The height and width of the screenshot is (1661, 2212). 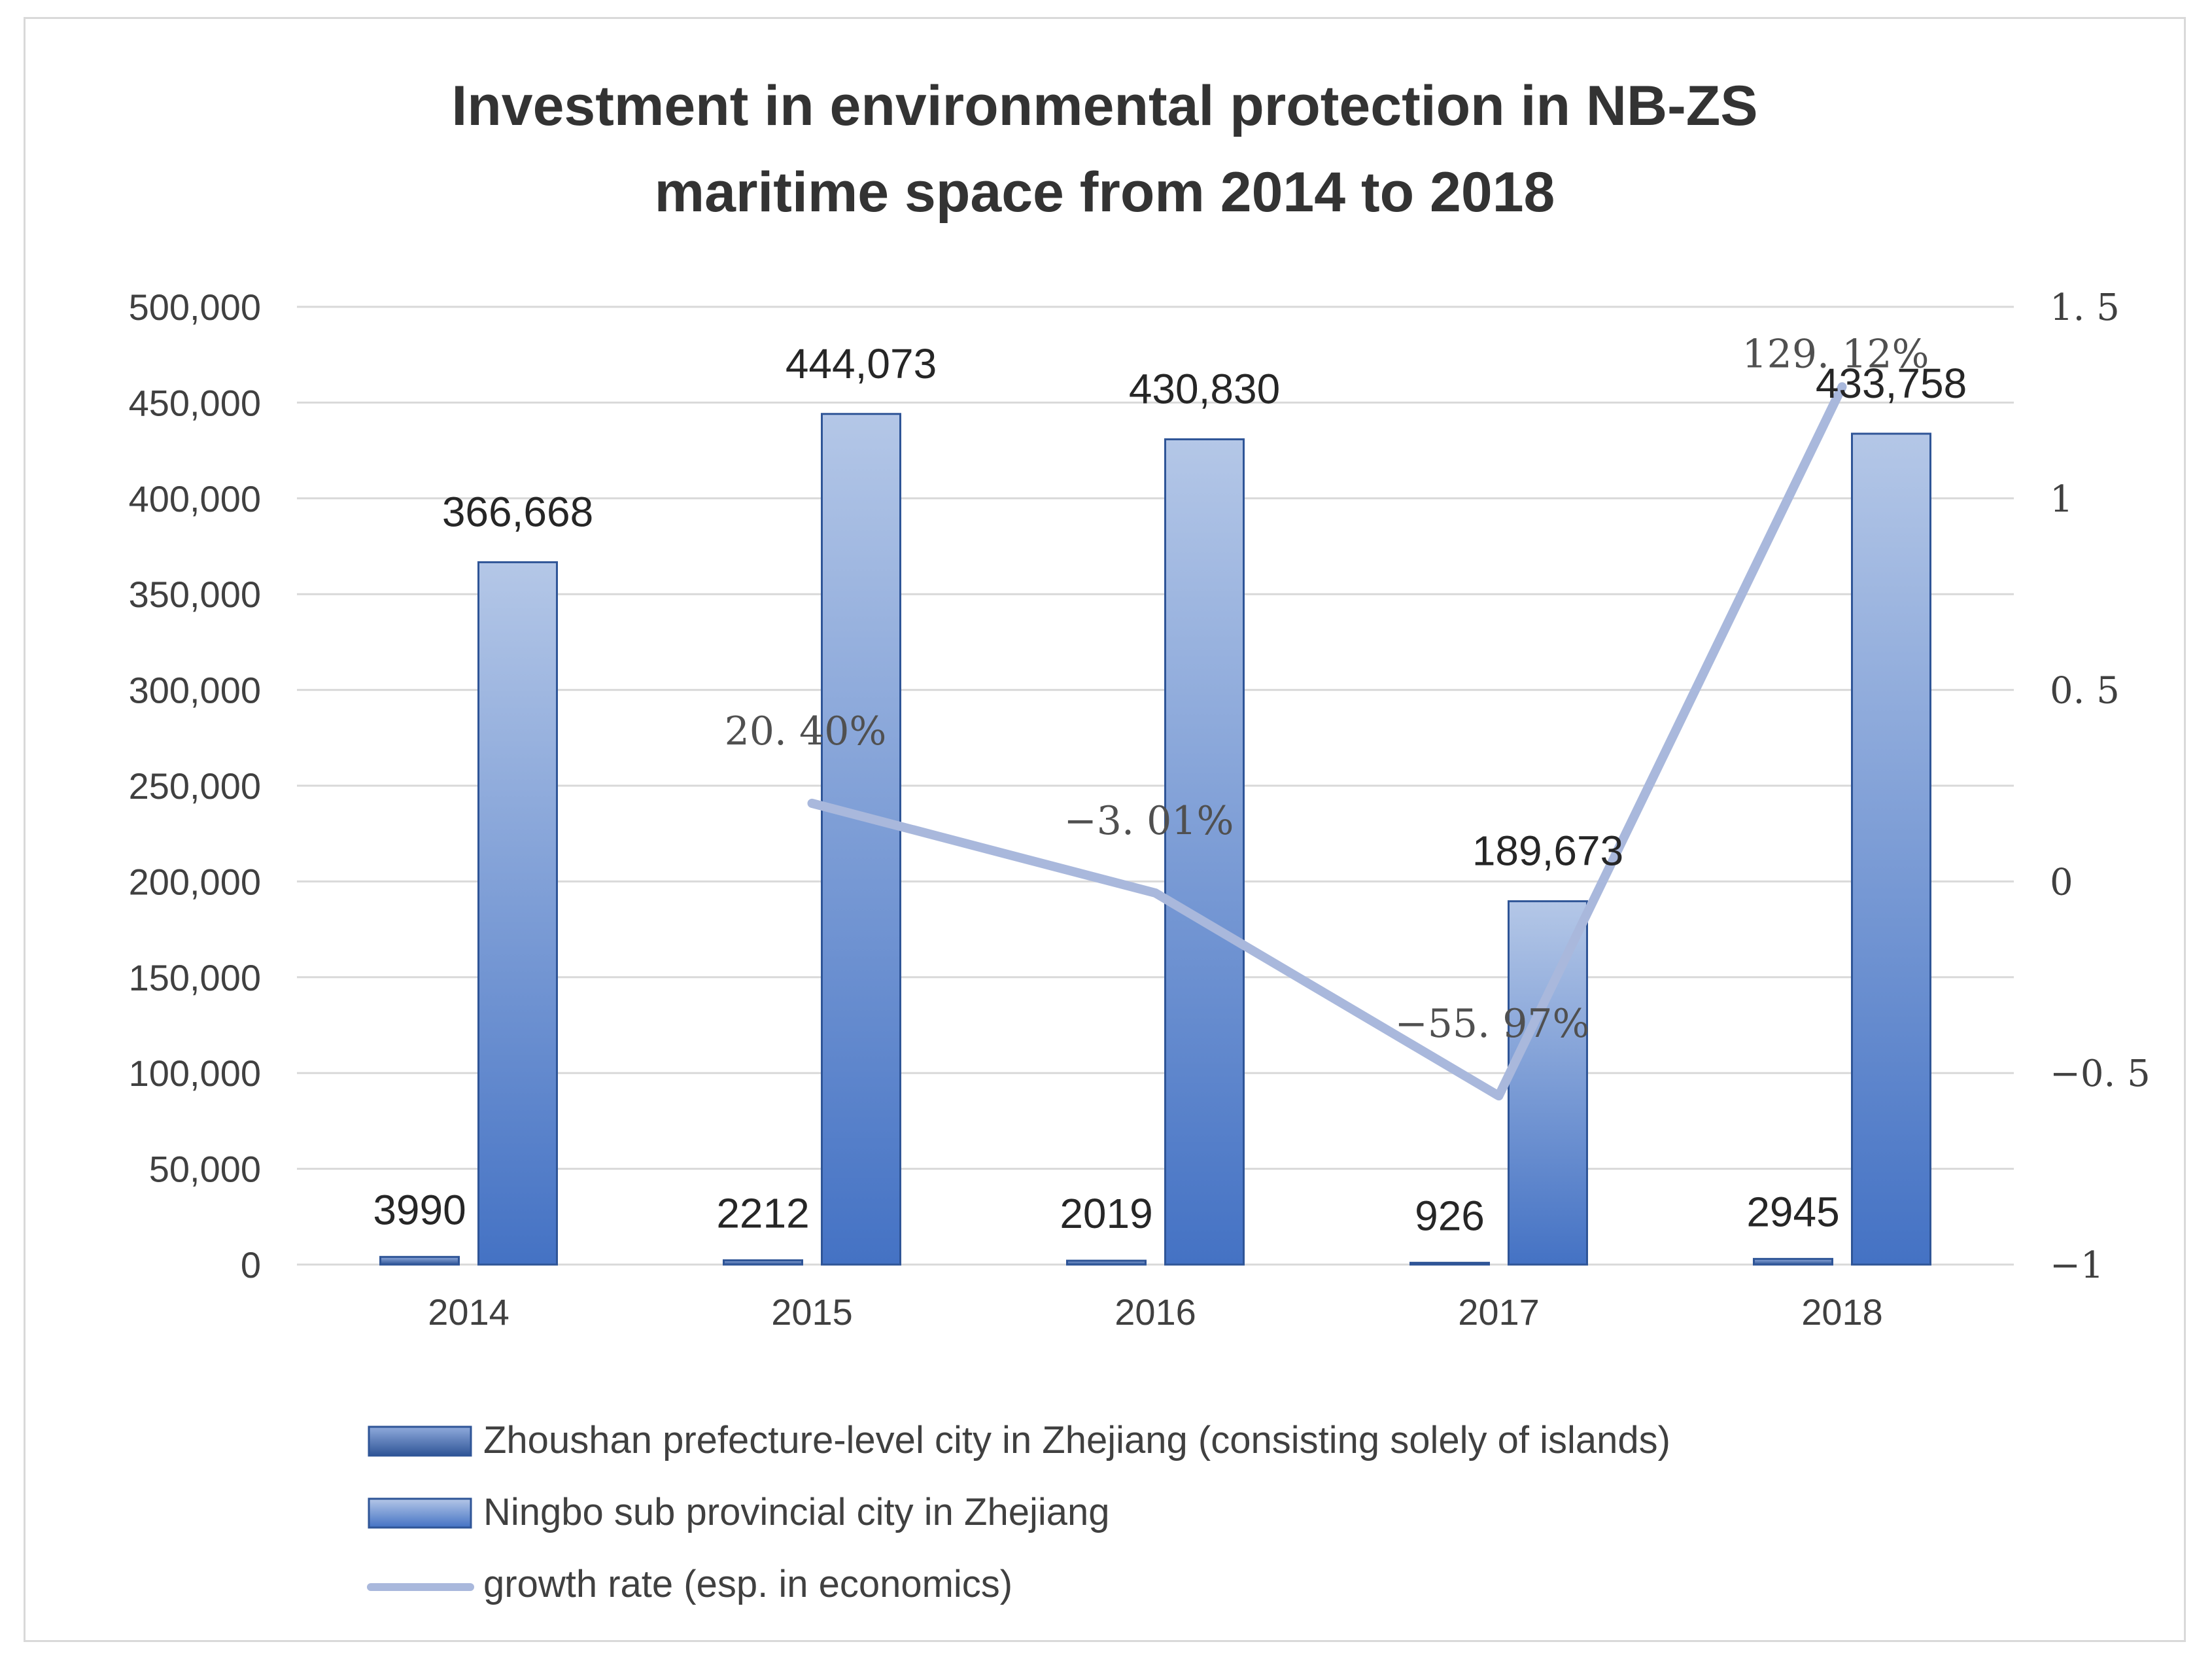 What do you see at coordinates (195, 690) in the screenshot?
I see `y-left-tick-label: 300,000` at bounding box center [195, 690].